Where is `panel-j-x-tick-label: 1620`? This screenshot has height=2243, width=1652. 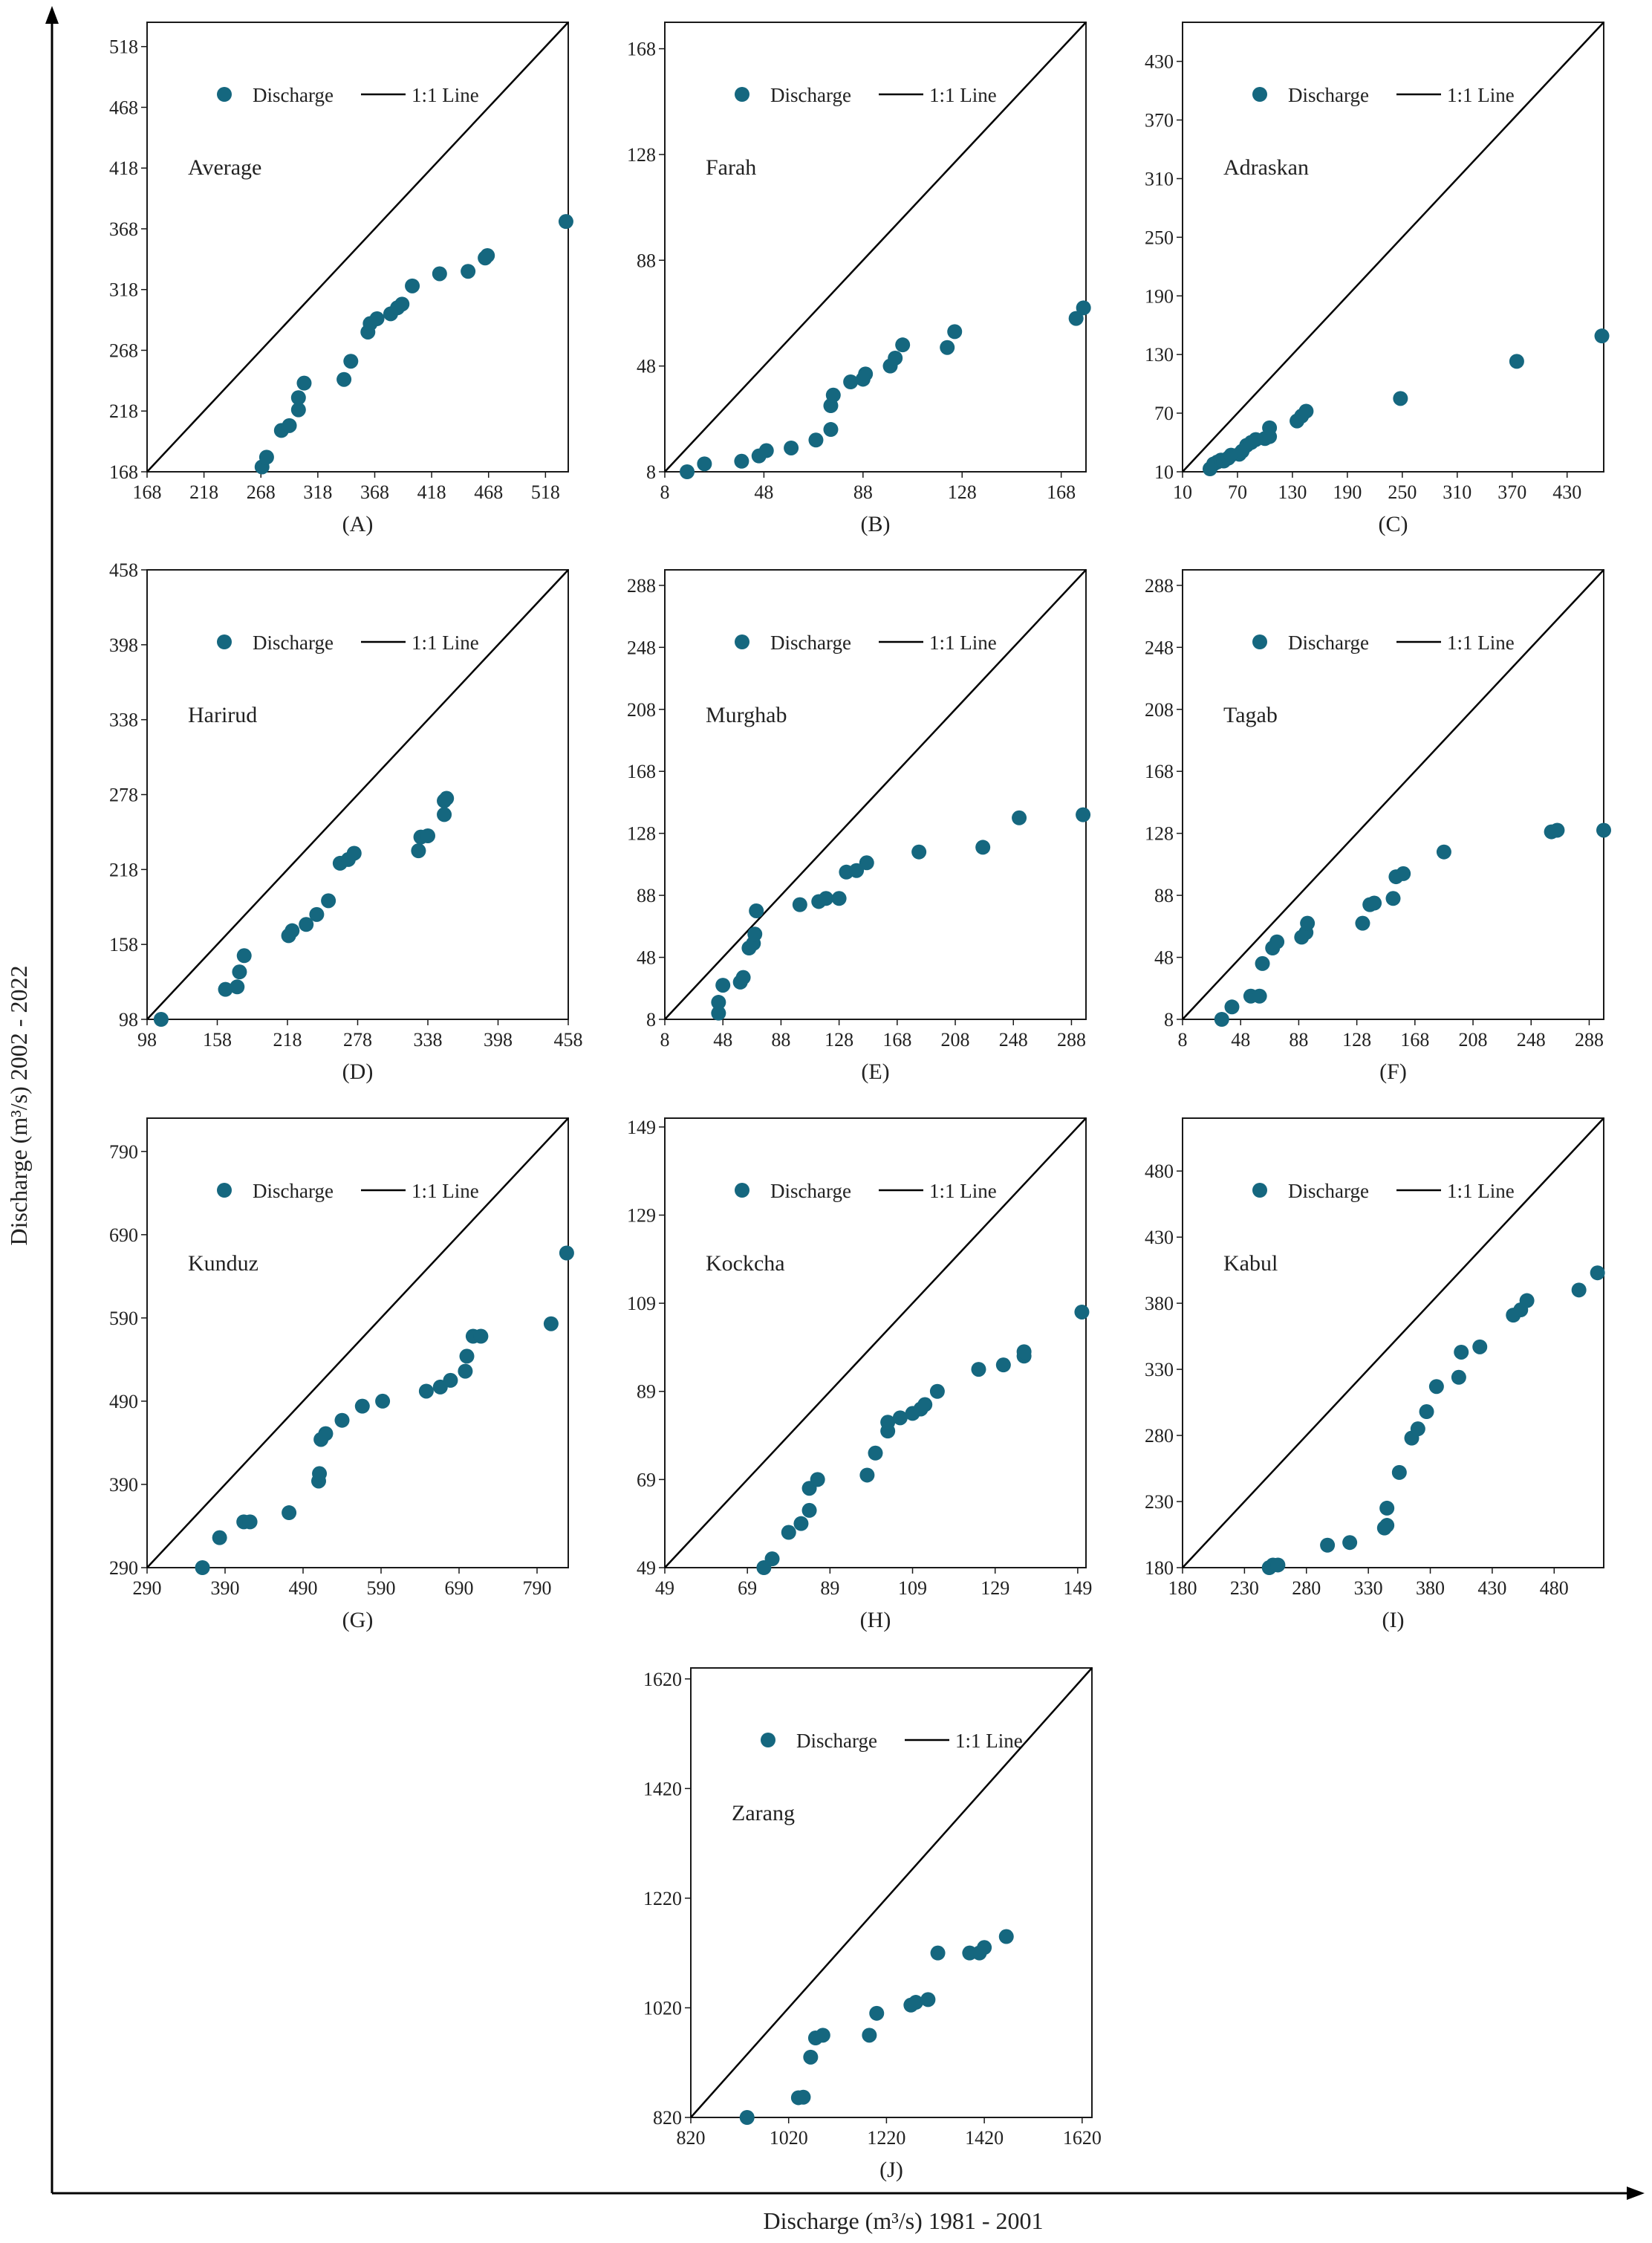 panel-j-x-tick-label: 1620 is located at coordinates (1083, 2138).